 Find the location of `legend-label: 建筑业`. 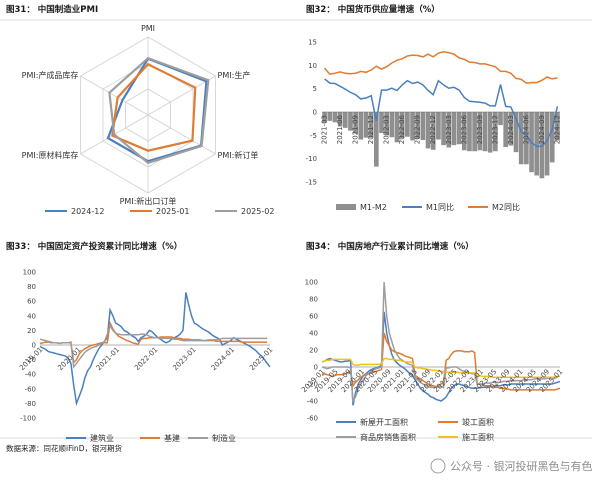

legend-label: 建筑业 is located at coordinates (102, 438).